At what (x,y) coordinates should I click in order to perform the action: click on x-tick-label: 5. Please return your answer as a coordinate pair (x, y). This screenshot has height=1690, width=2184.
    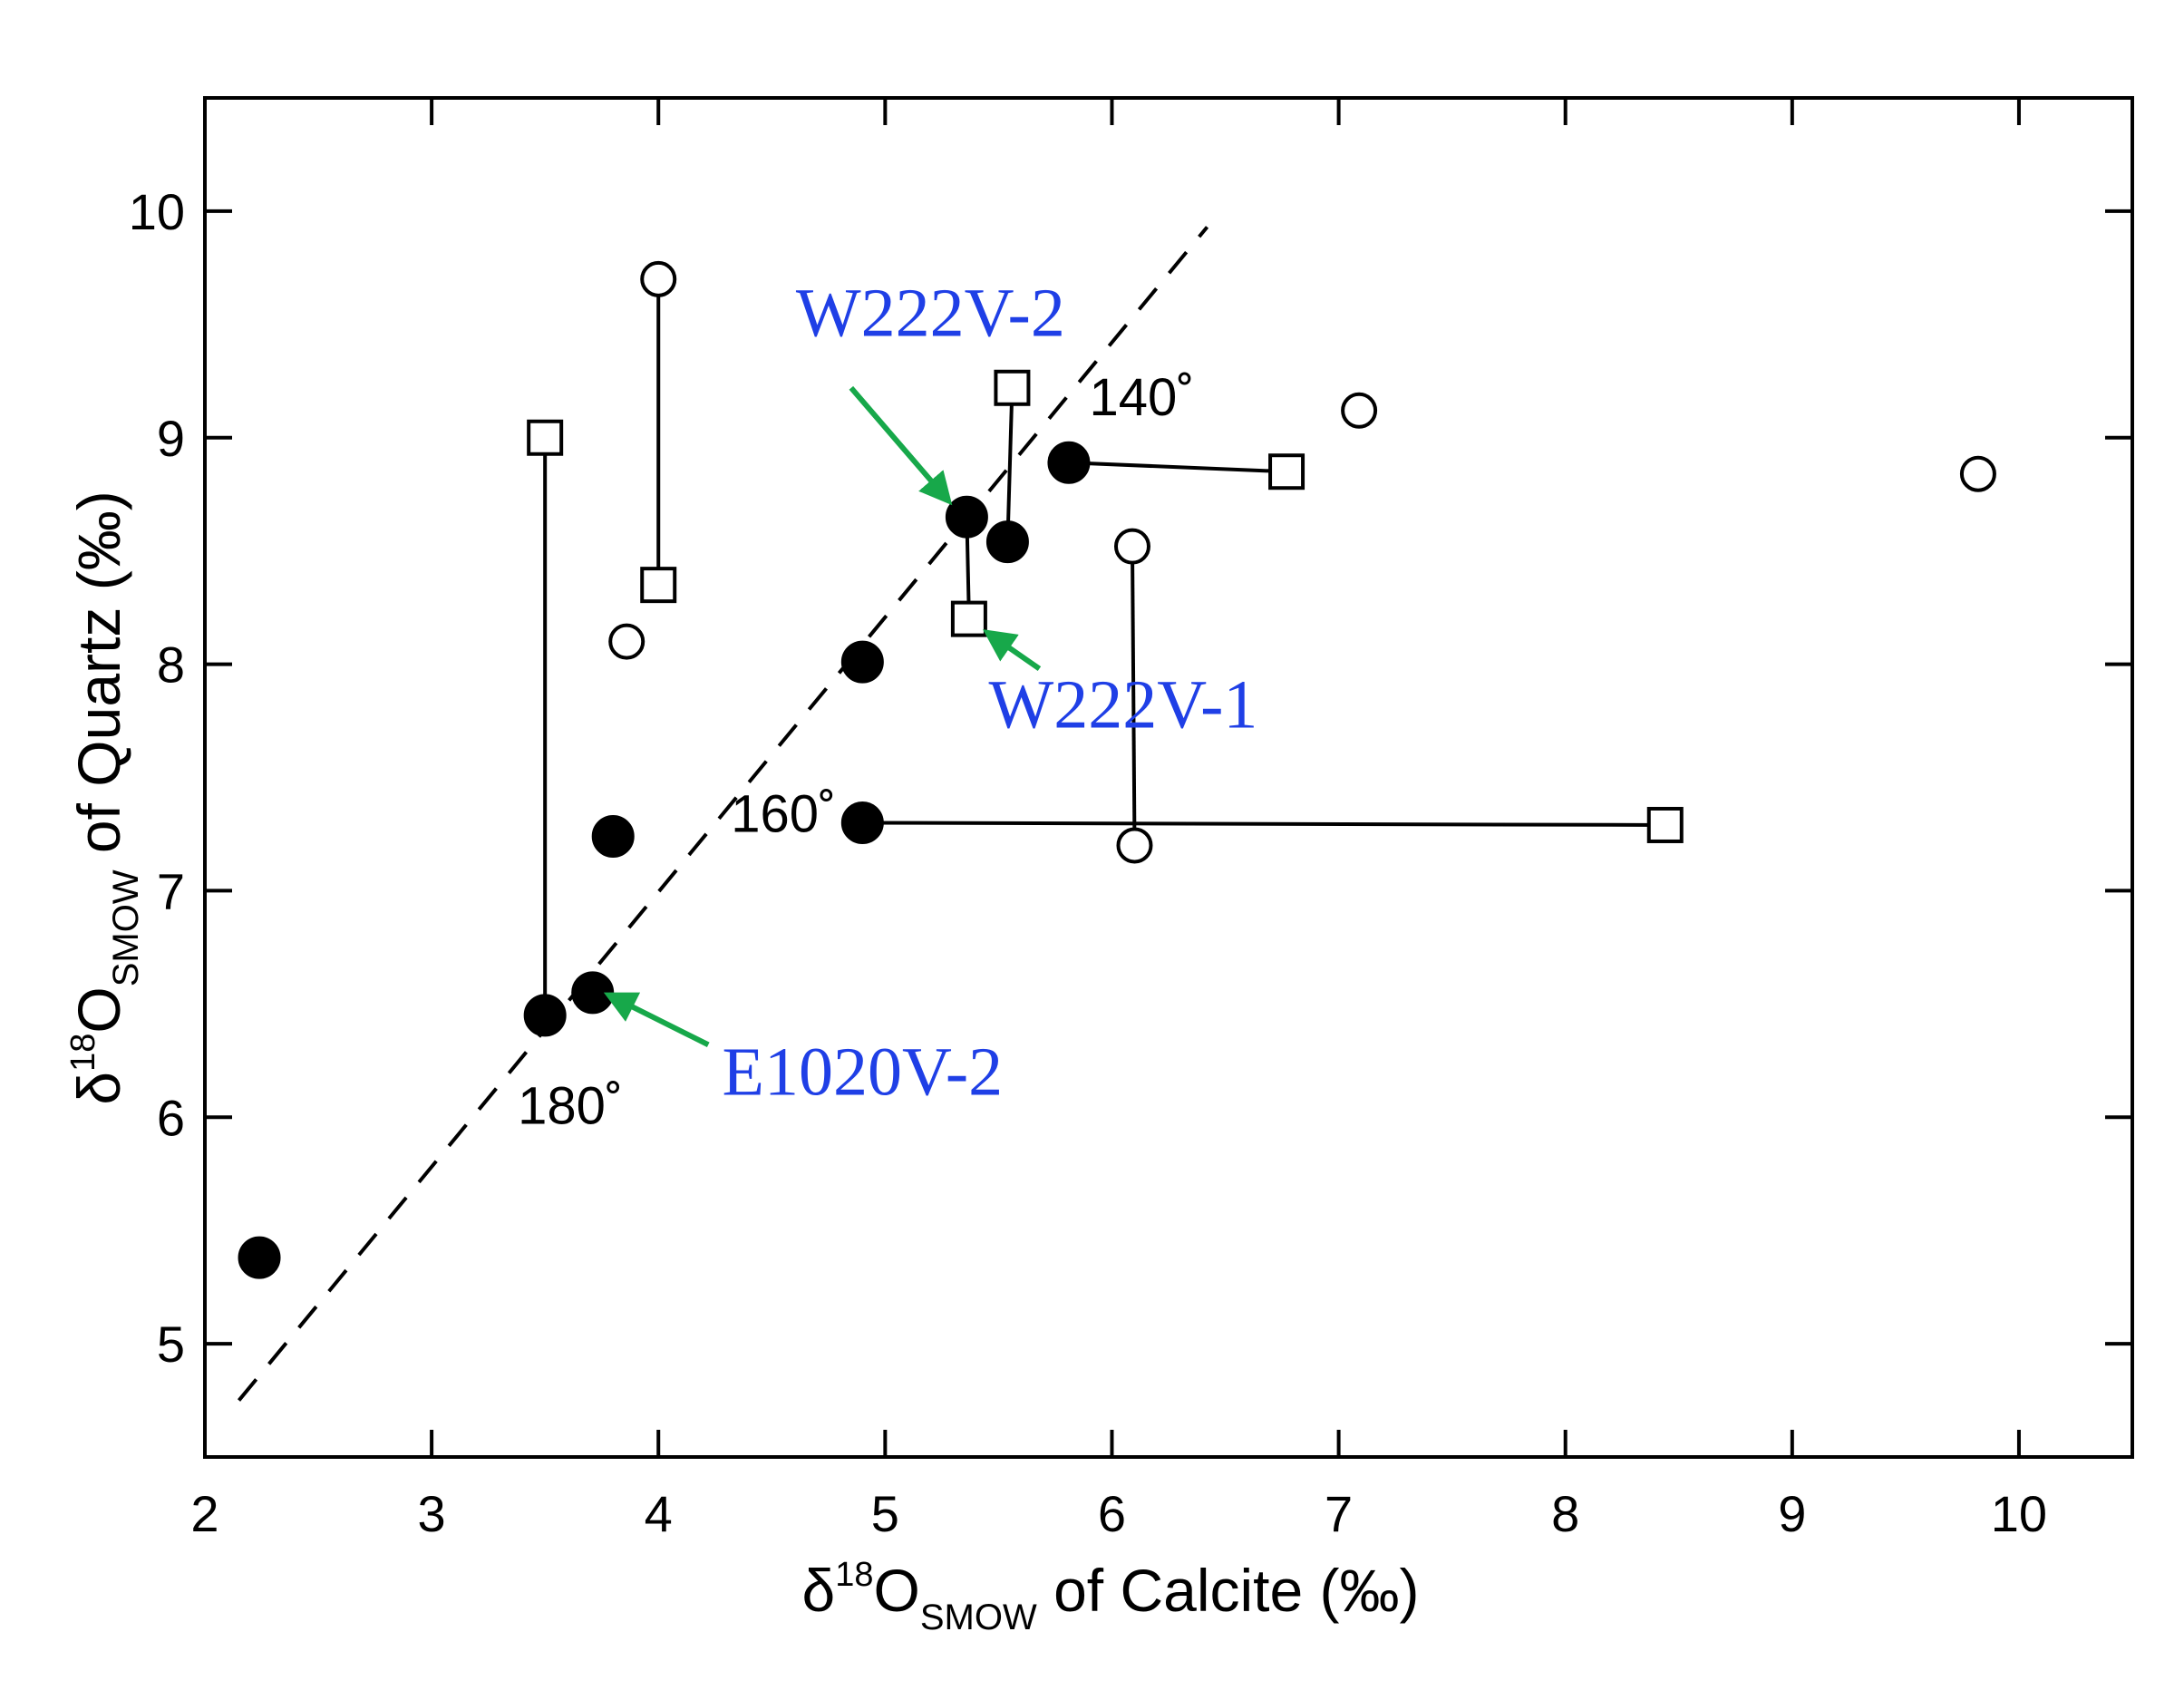
    Looking at the image, I should click on (885, 1513).